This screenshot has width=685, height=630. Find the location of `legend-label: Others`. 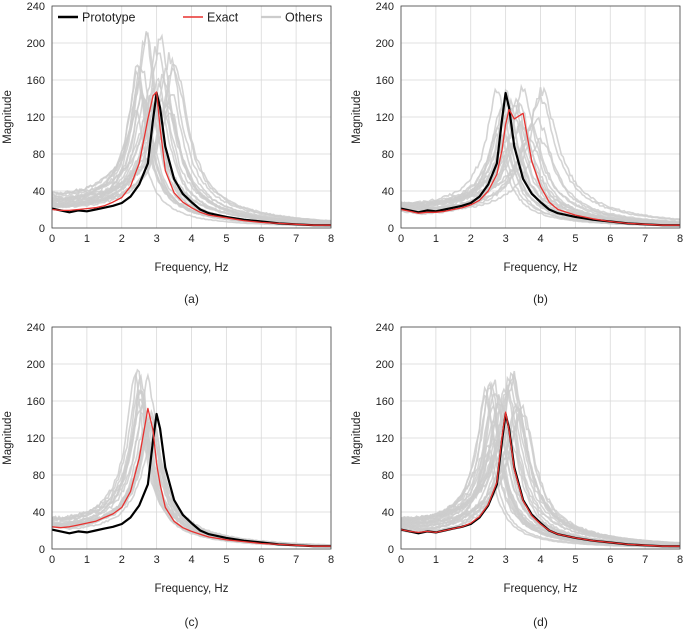

legend-label: Others is located at coordinates (304, 18).